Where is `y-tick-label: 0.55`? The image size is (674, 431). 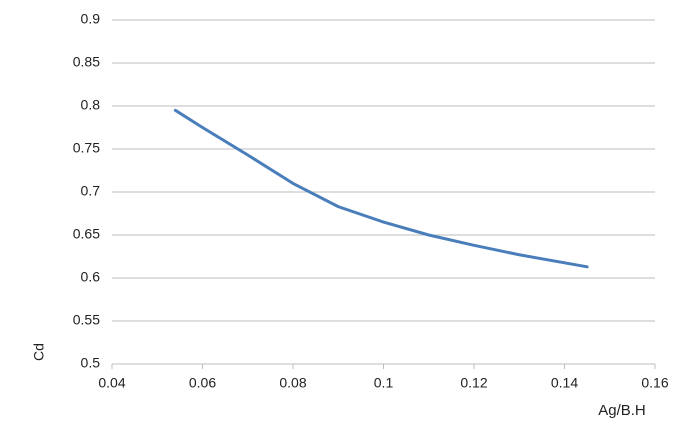 y-tick-label: 0.55 is located at coordinates (86, 320).